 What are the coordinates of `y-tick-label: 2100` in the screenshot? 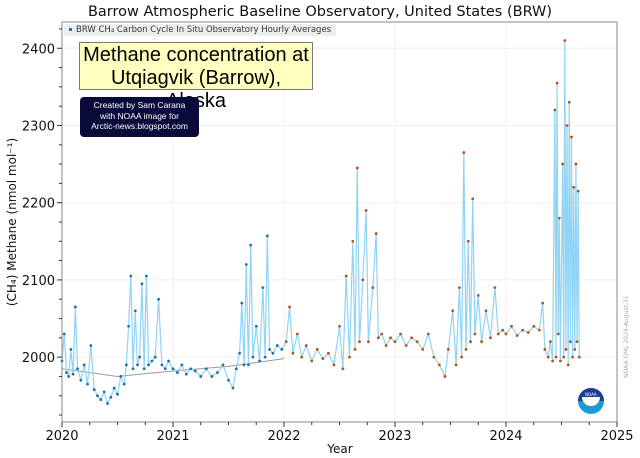 It's located at (38, 281).